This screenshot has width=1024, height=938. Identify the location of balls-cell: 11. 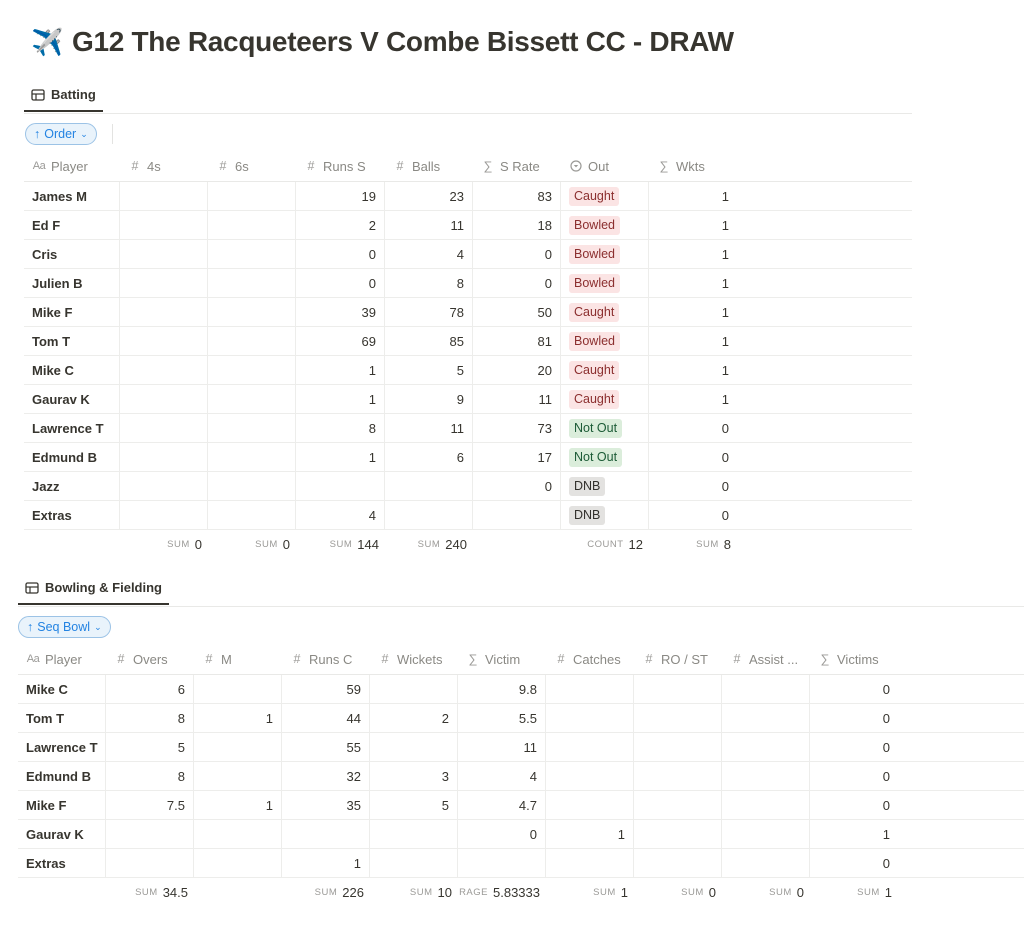
(429, 428).